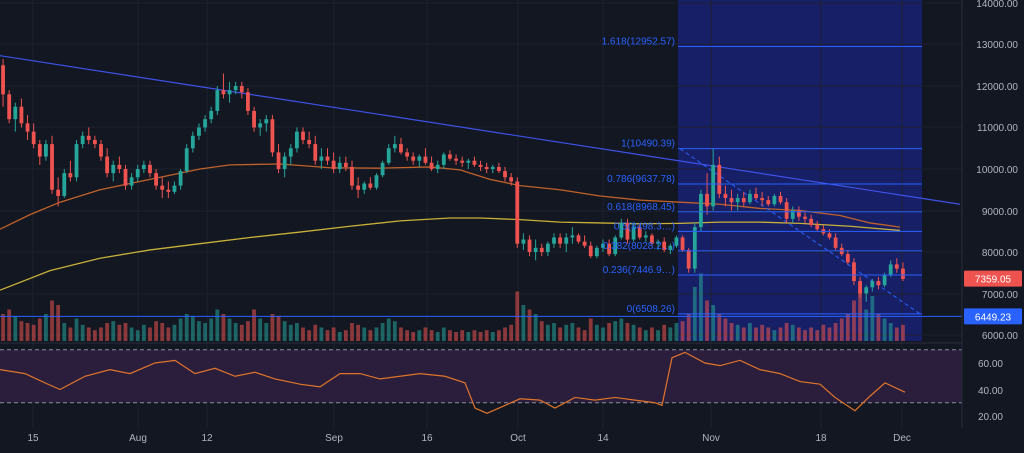 Image resolution: width=1024 pixels, height=453 pixels. What do you see at coordinates (33, 438) in the screenshot?
I see `time-tick-0: 15` at bounding box center [33, 438].